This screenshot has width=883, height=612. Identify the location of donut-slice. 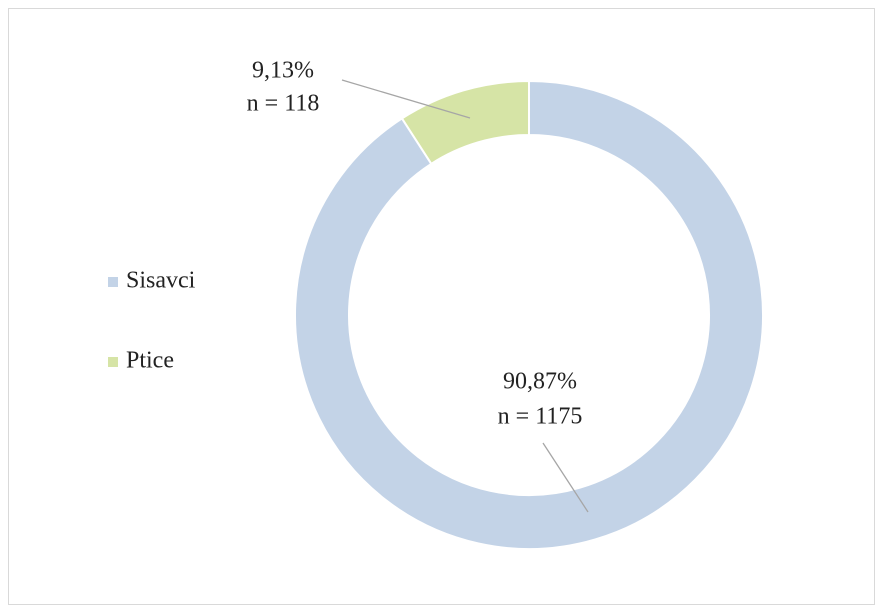
(465, 122).